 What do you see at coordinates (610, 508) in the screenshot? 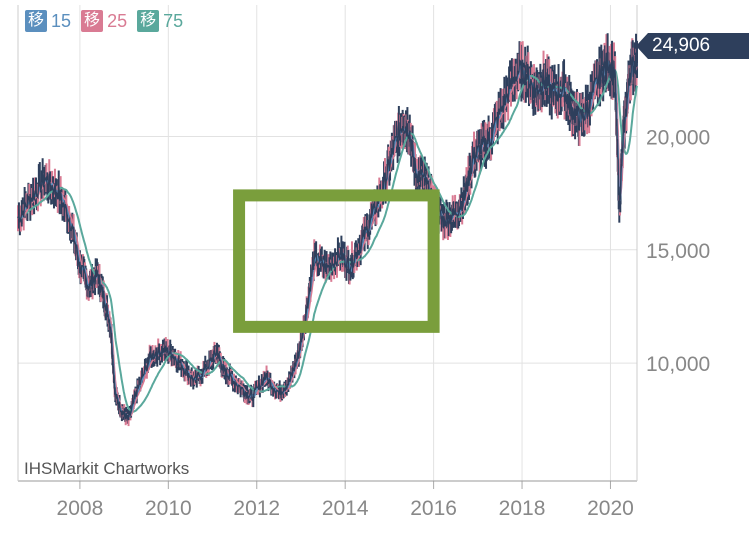
I see `x-tick-label: 2020` at bounding box center [610, 508].